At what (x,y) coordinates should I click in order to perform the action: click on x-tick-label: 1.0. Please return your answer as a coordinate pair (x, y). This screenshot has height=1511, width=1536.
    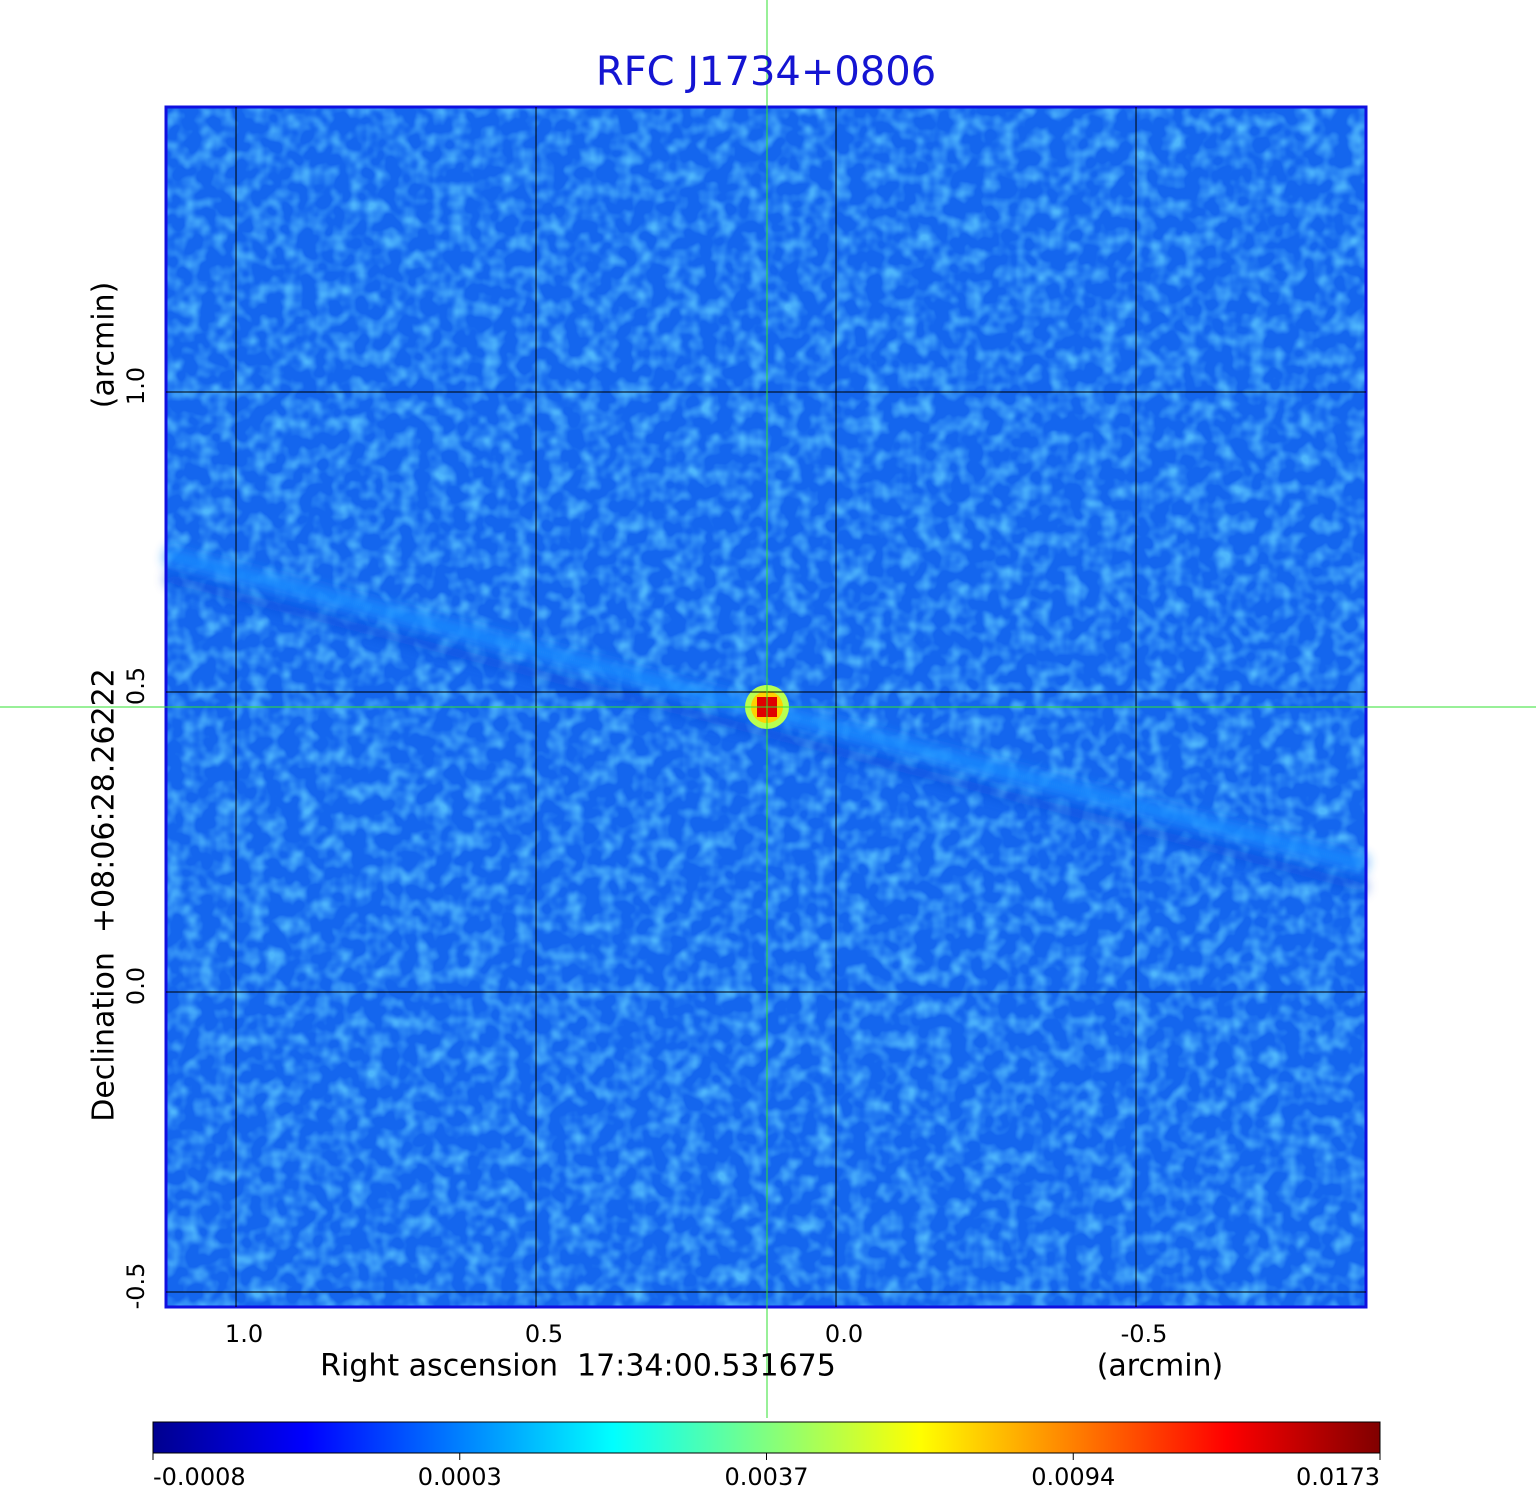
    Looking at the image, I should click on (244, 1334).